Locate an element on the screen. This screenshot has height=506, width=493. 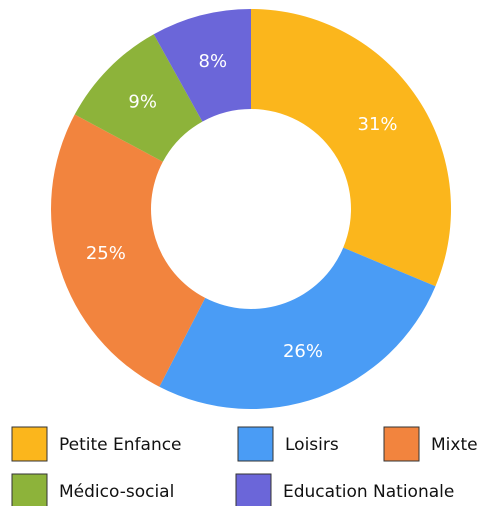
legend-label: Médico-social is located at coordinates (116, 492).